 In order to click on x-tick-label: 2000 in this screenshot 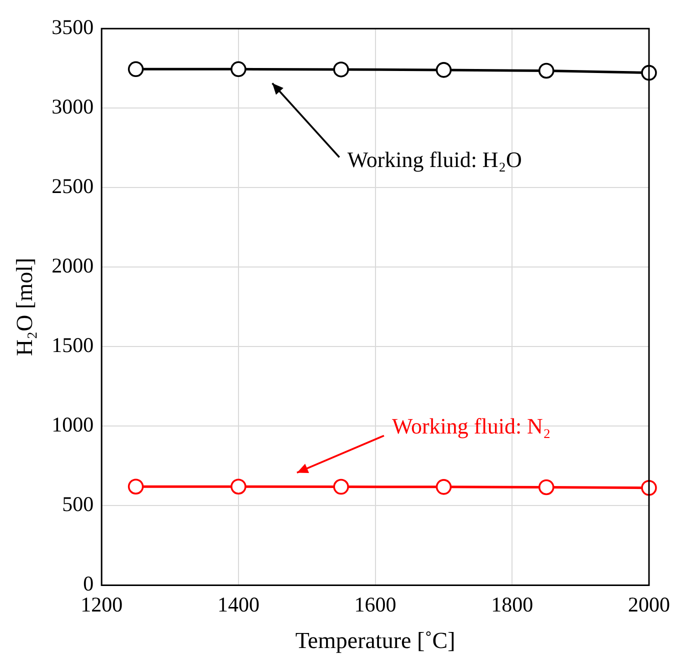, I will do `click(649, 604)`.